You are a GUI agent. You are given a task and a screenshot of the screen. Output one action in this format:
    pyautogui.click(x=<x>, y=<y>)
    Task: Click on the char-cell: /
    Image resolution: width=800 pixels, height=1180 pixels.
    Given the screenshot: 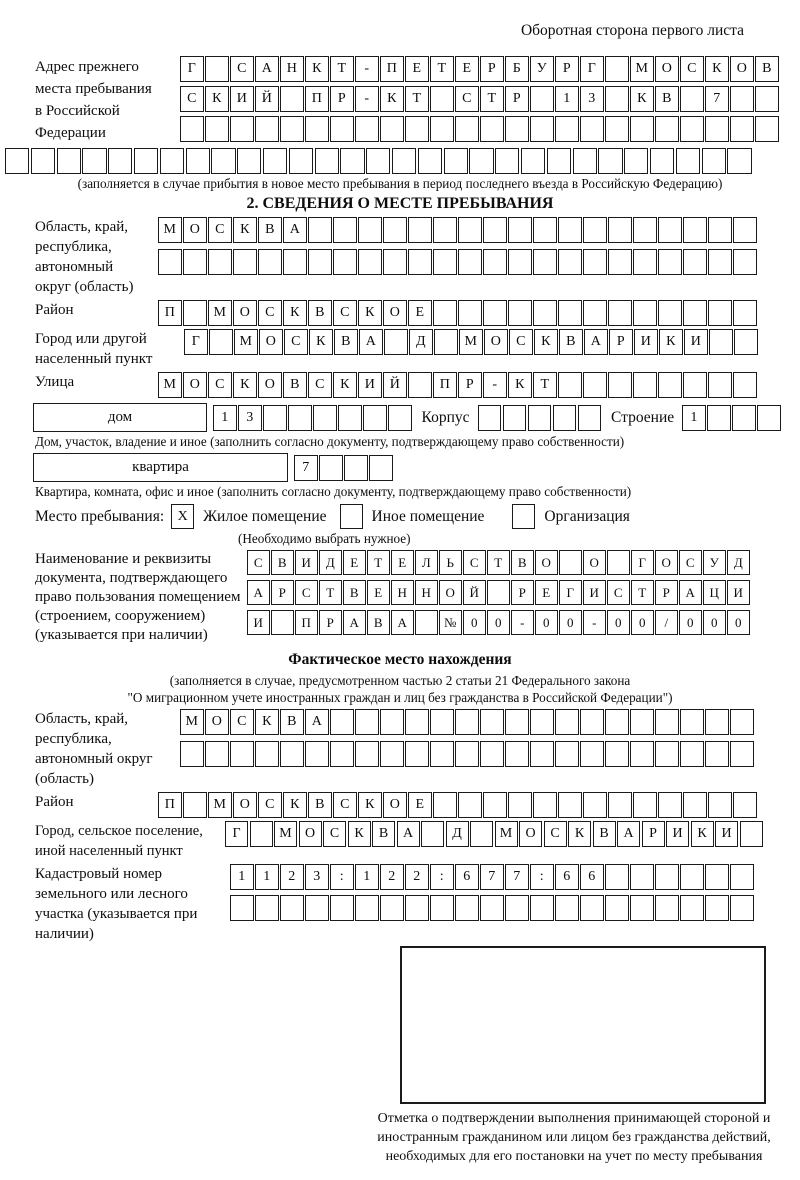 What is the action you would take?
    pyautogui.click(x=666, y=622)
    